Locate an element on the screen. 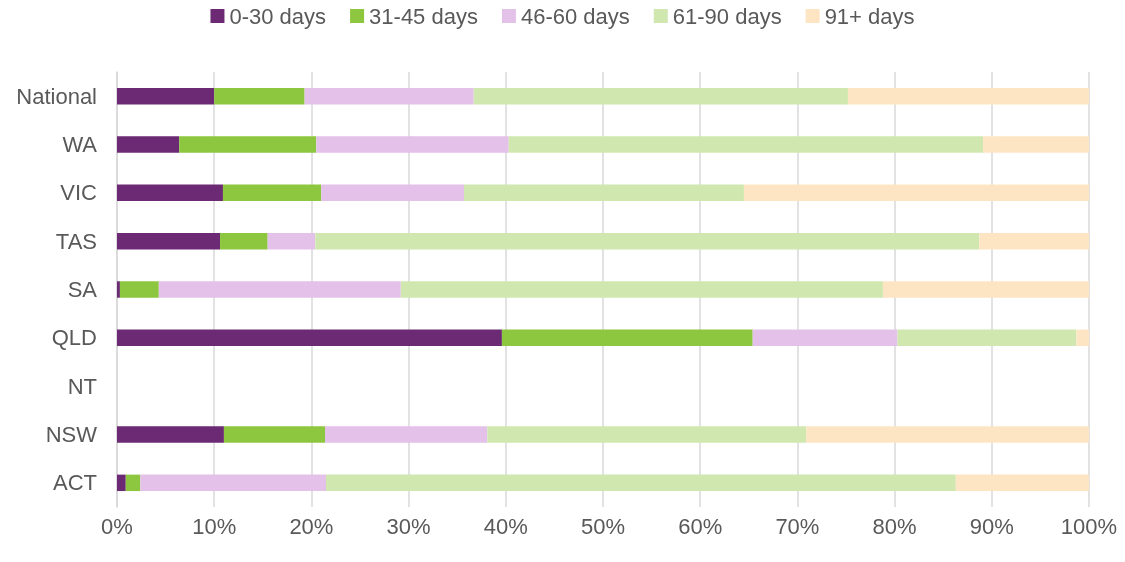  x-tick-label: 0% is located at coordinates (117, 526).